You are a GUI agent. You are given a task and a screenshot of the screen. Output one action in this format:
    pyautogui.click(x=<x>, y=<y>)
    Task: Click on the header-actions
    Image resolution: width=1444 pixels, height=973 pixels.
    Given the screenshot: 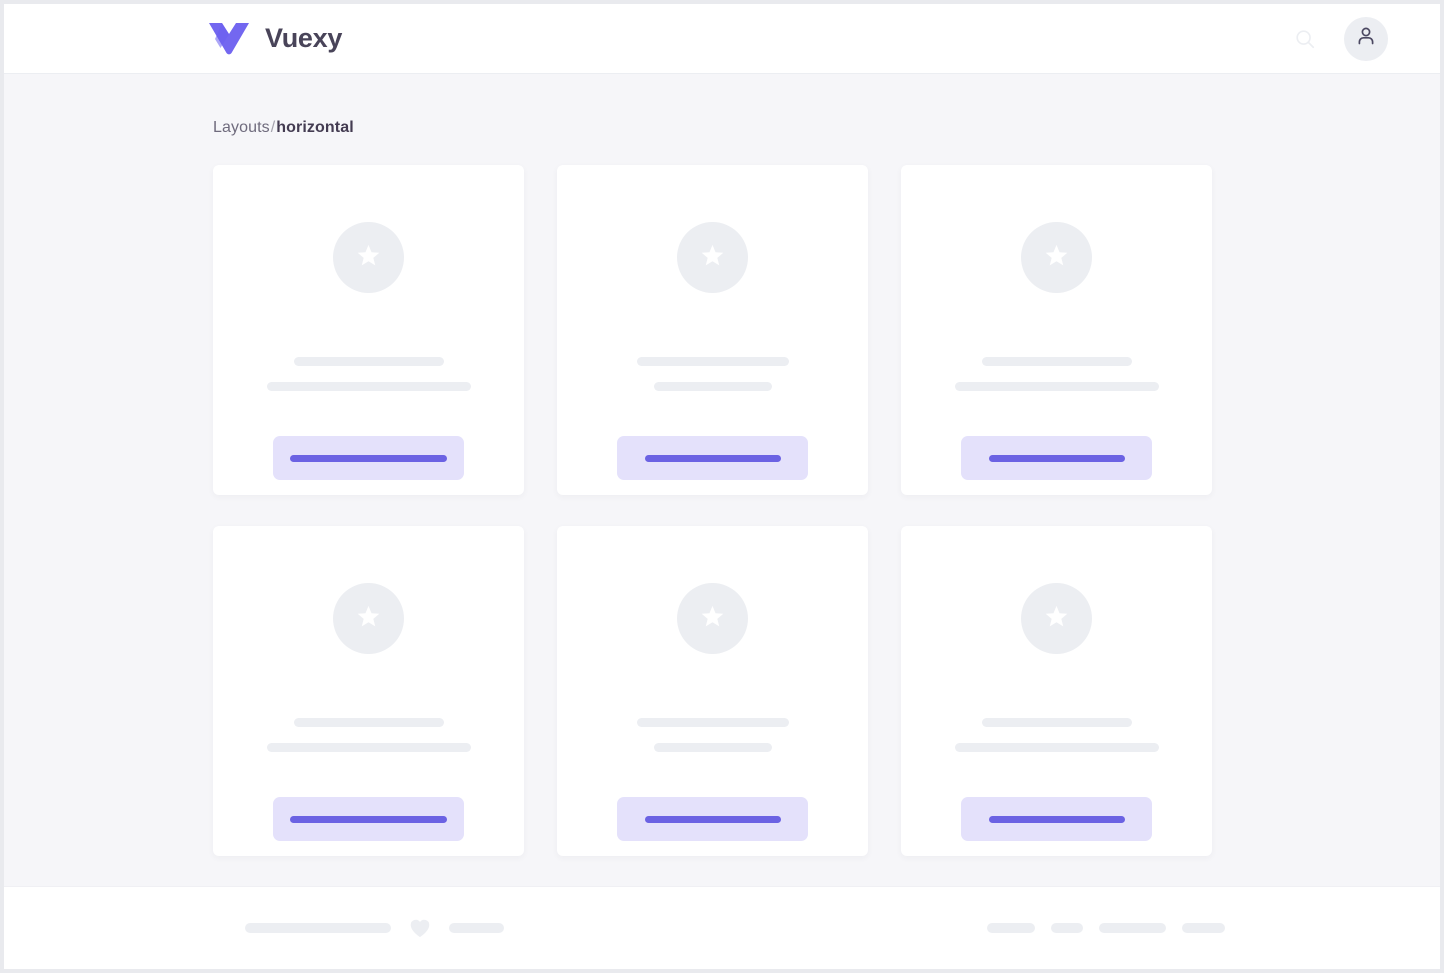 What is the action you would take?
    pyautogui.click(x=1350, y=38)
    